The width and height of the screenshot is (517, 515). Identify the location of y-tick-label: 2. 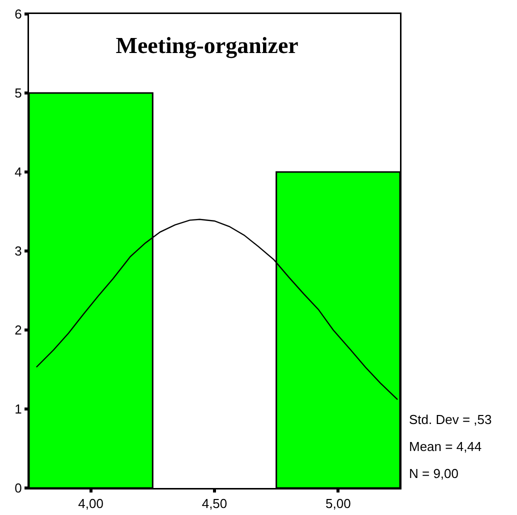
(18, 330).